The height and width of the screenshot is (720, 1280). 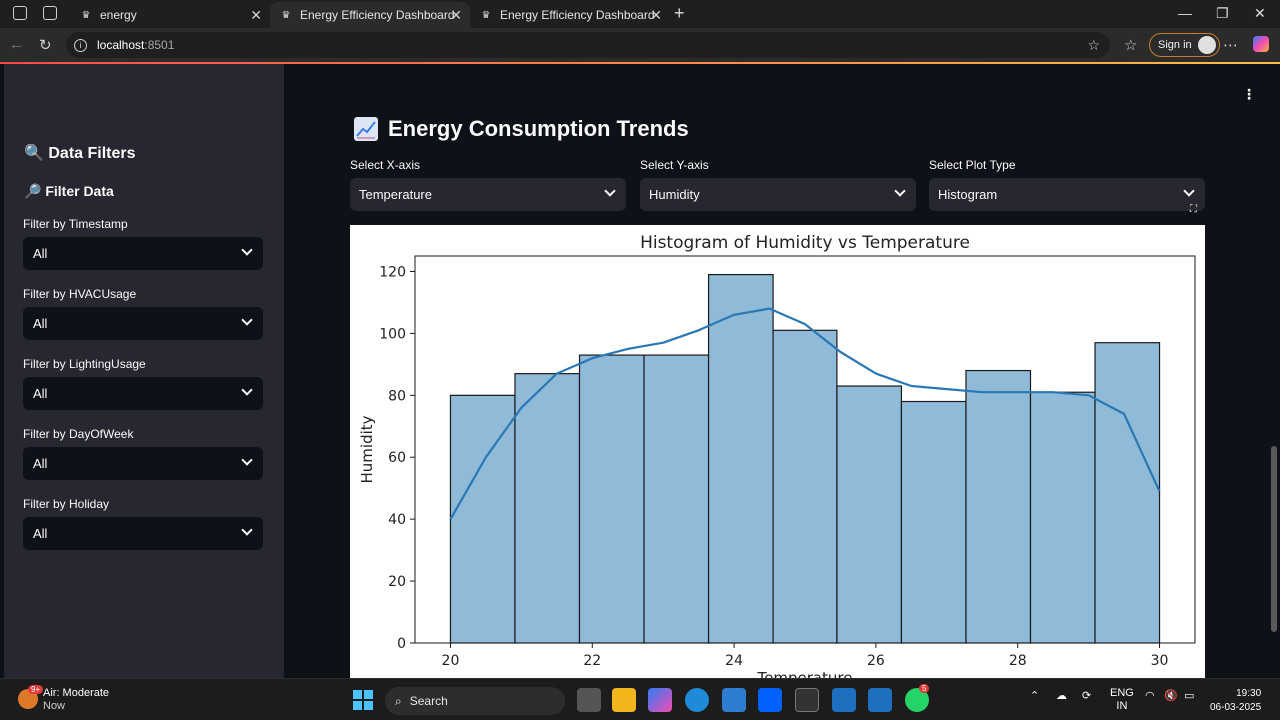 What do you see at coordinates (28, 699) in the screenshot?
I see `weather-icon` at bounding box center [28, 699].